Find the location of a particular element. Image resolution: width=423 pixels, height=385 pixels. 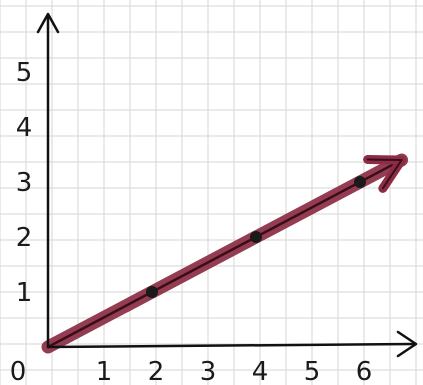

x-tick-label: 5 is located at coordinates (312, 371).